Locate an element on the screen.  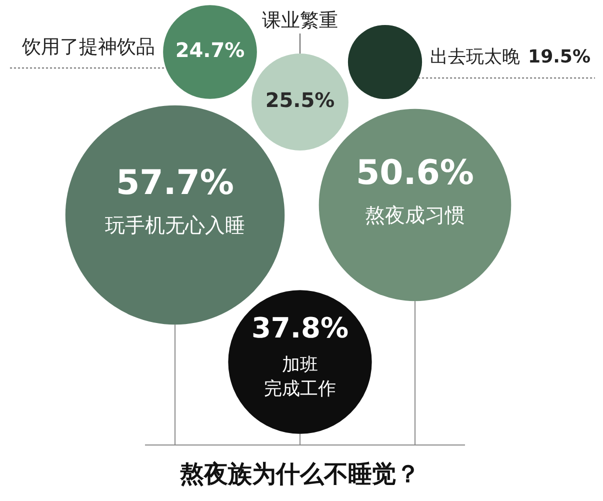
data-label: 19.5% is located at coordinates (559, 57).